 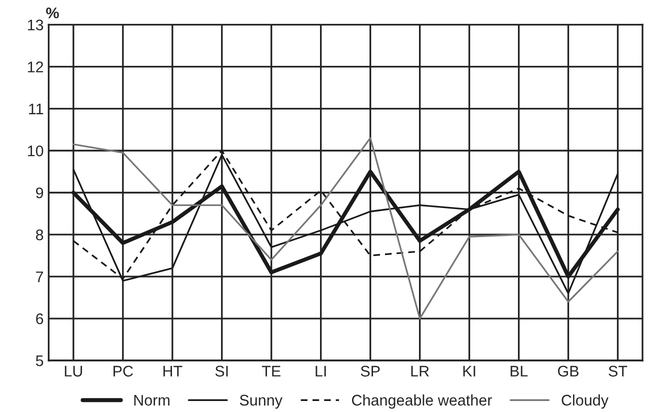 I want to click on legend-label: Cloudy, so click(x=585, y=401).